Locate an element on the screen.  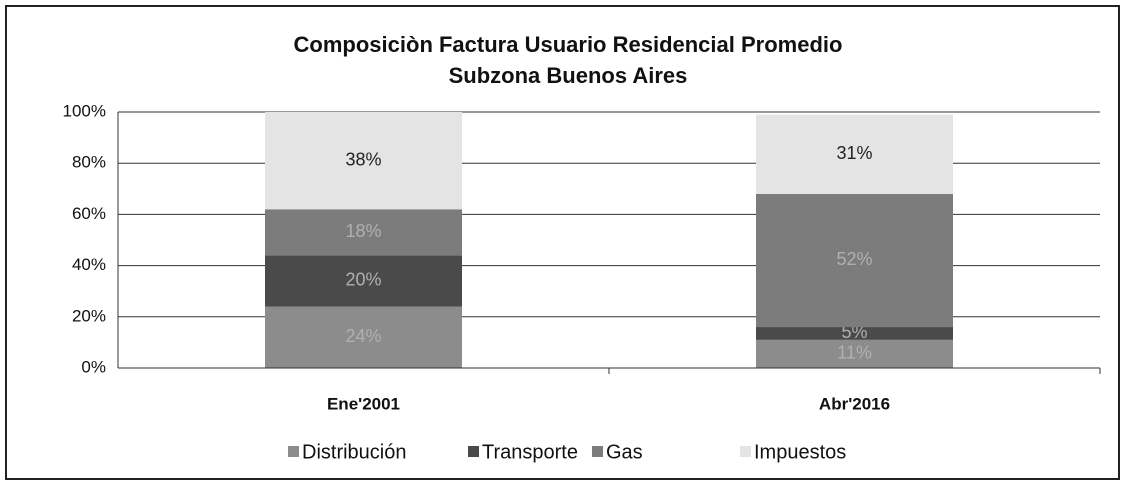
data-label: 20% is located at coordinates (363, 280).